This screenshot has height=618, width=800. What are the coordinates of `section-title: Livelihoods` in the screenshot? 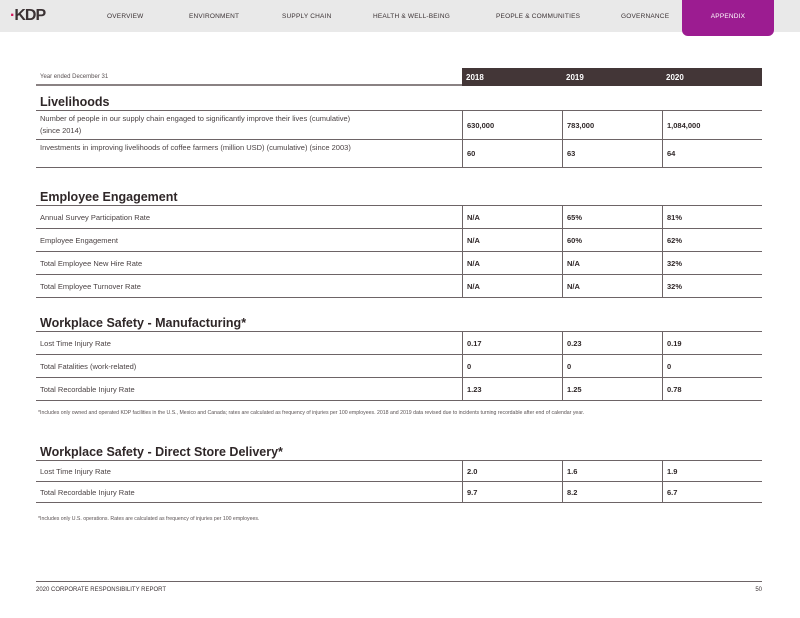 It's located at (399, 103).